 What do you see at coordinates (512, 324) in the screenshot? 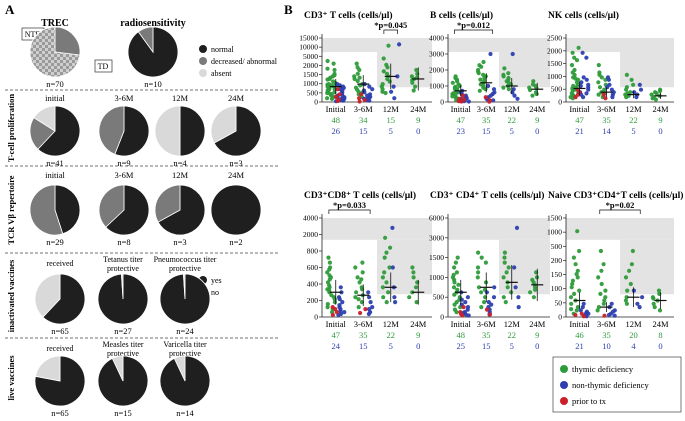
I see `category-label: 12M` at bounding box center [512, 324].